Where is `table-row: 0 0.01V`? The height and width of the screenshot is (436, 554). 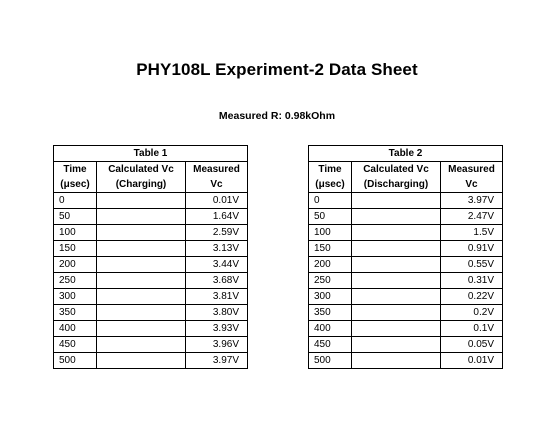 table-row: 0 0.01V is located at coordinates (150, 200).